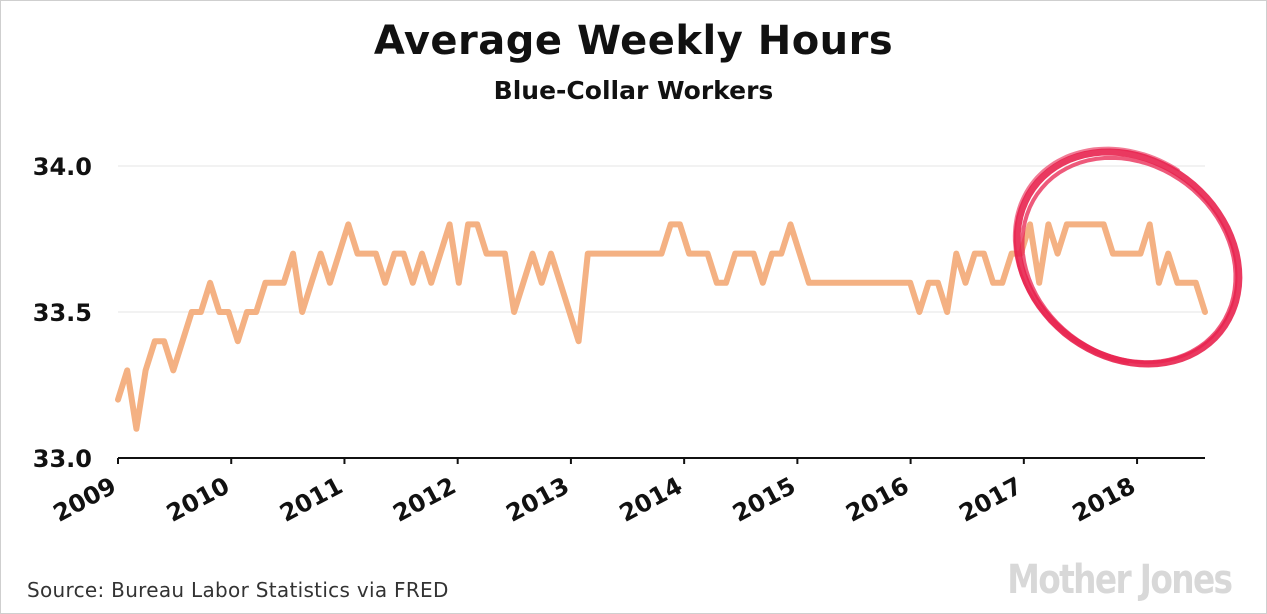 This screenshot has width=1267, height=614. What do you see at coordinates (198, 500) in the screenshot?
I see `x-tick-label-1: 2010` at bounding box center [198, 500].